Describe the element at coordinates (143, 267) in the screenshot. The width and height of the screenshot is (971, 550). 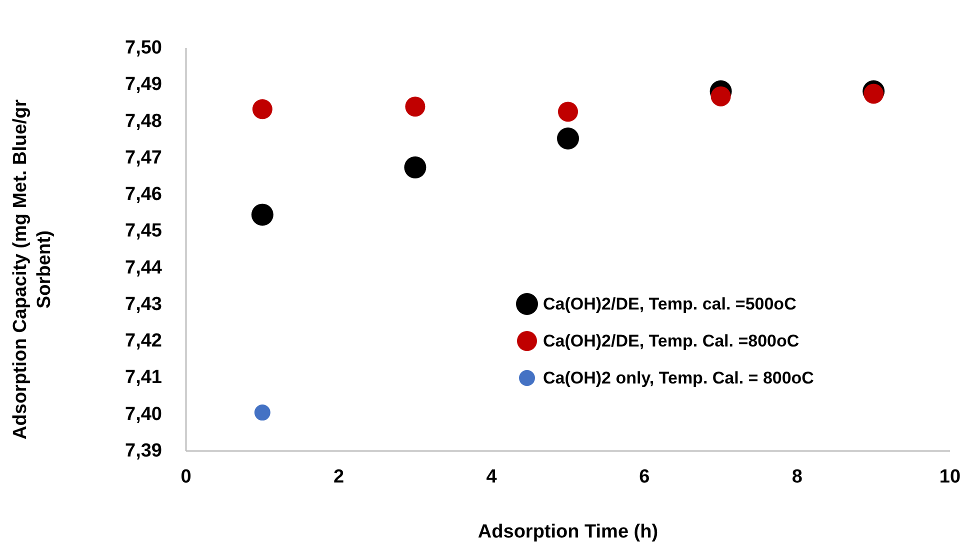
I see `y-tick-label: 7,44` at that location.